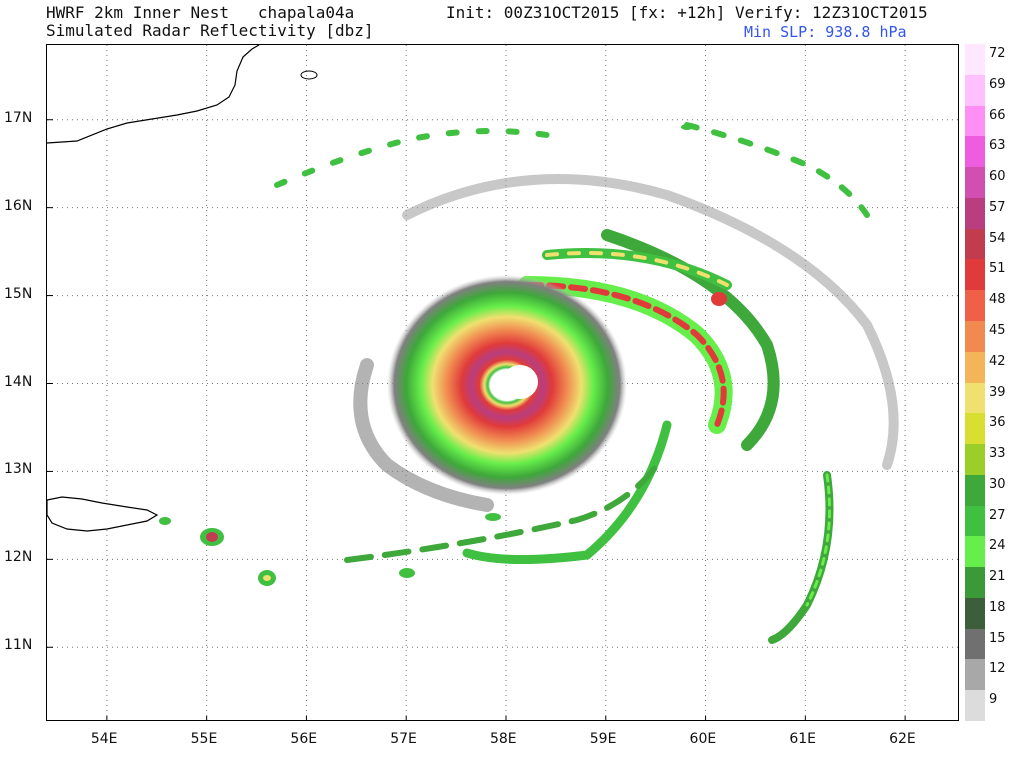 The height and width of the screenshot is (768, 1024). Describe the element at coordinates (997, 484) in the screenshot. I see `colorbar-label: 30` at that location.